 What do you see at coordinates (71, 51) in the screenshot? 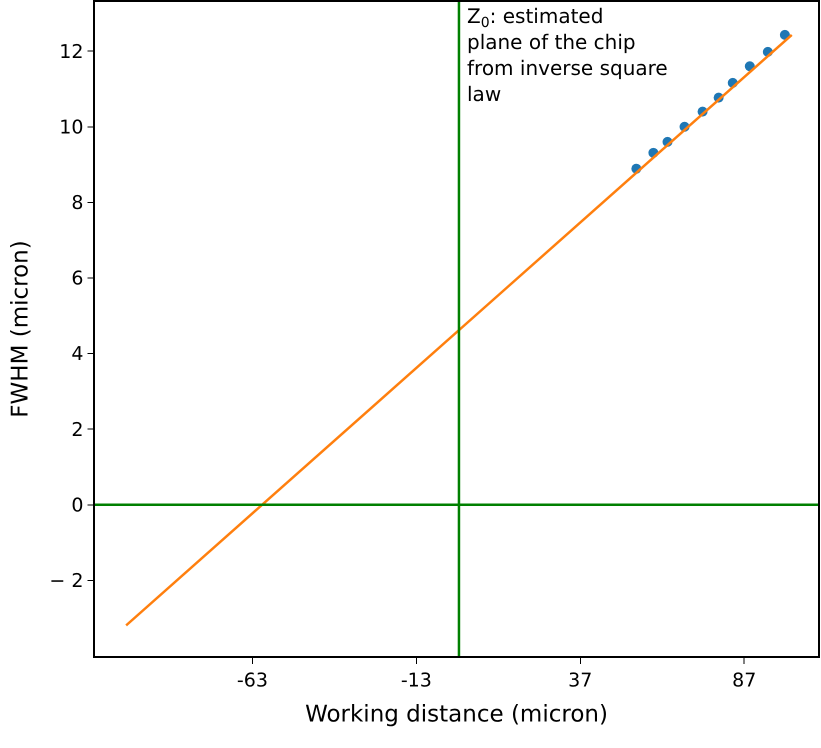
I see `y-tick-label: 12` at bounding box center [71, 51].